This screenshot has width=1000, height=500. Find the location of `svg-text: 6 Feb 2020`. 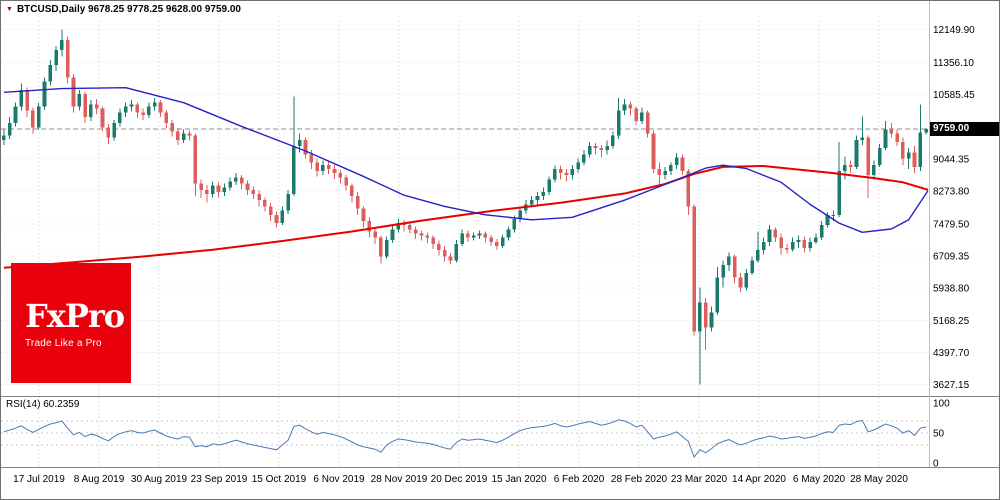

svg-text: 6 Feb 2020 is located at coordinates (579, 479).